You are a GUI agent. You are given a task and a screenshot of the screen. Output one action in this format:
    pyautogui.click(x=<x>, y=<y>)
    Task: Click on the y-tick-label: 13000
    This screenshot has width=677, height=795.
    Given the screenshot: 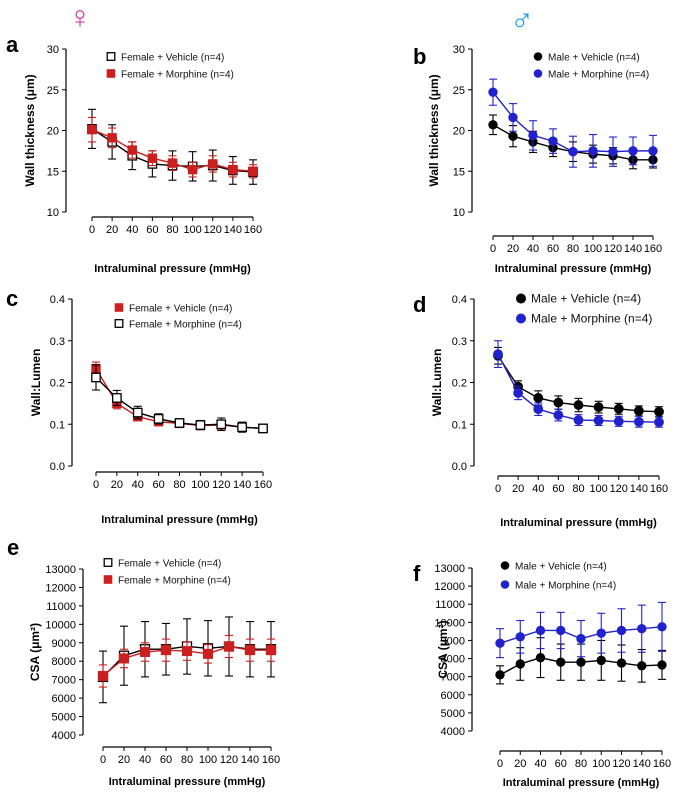 What is the action you would take?
    pyautogui.click(x=60, y=570)
    